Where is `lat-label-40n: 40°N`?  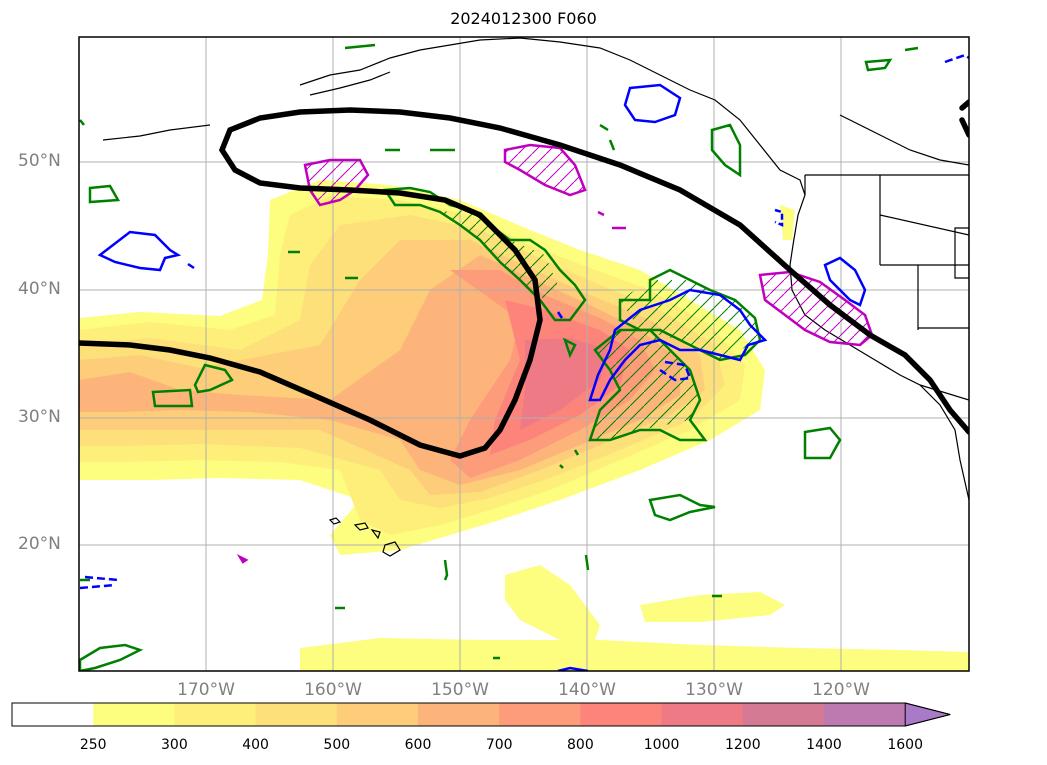 lat-label-40n: 40°N is located at coordinates (39, 289).